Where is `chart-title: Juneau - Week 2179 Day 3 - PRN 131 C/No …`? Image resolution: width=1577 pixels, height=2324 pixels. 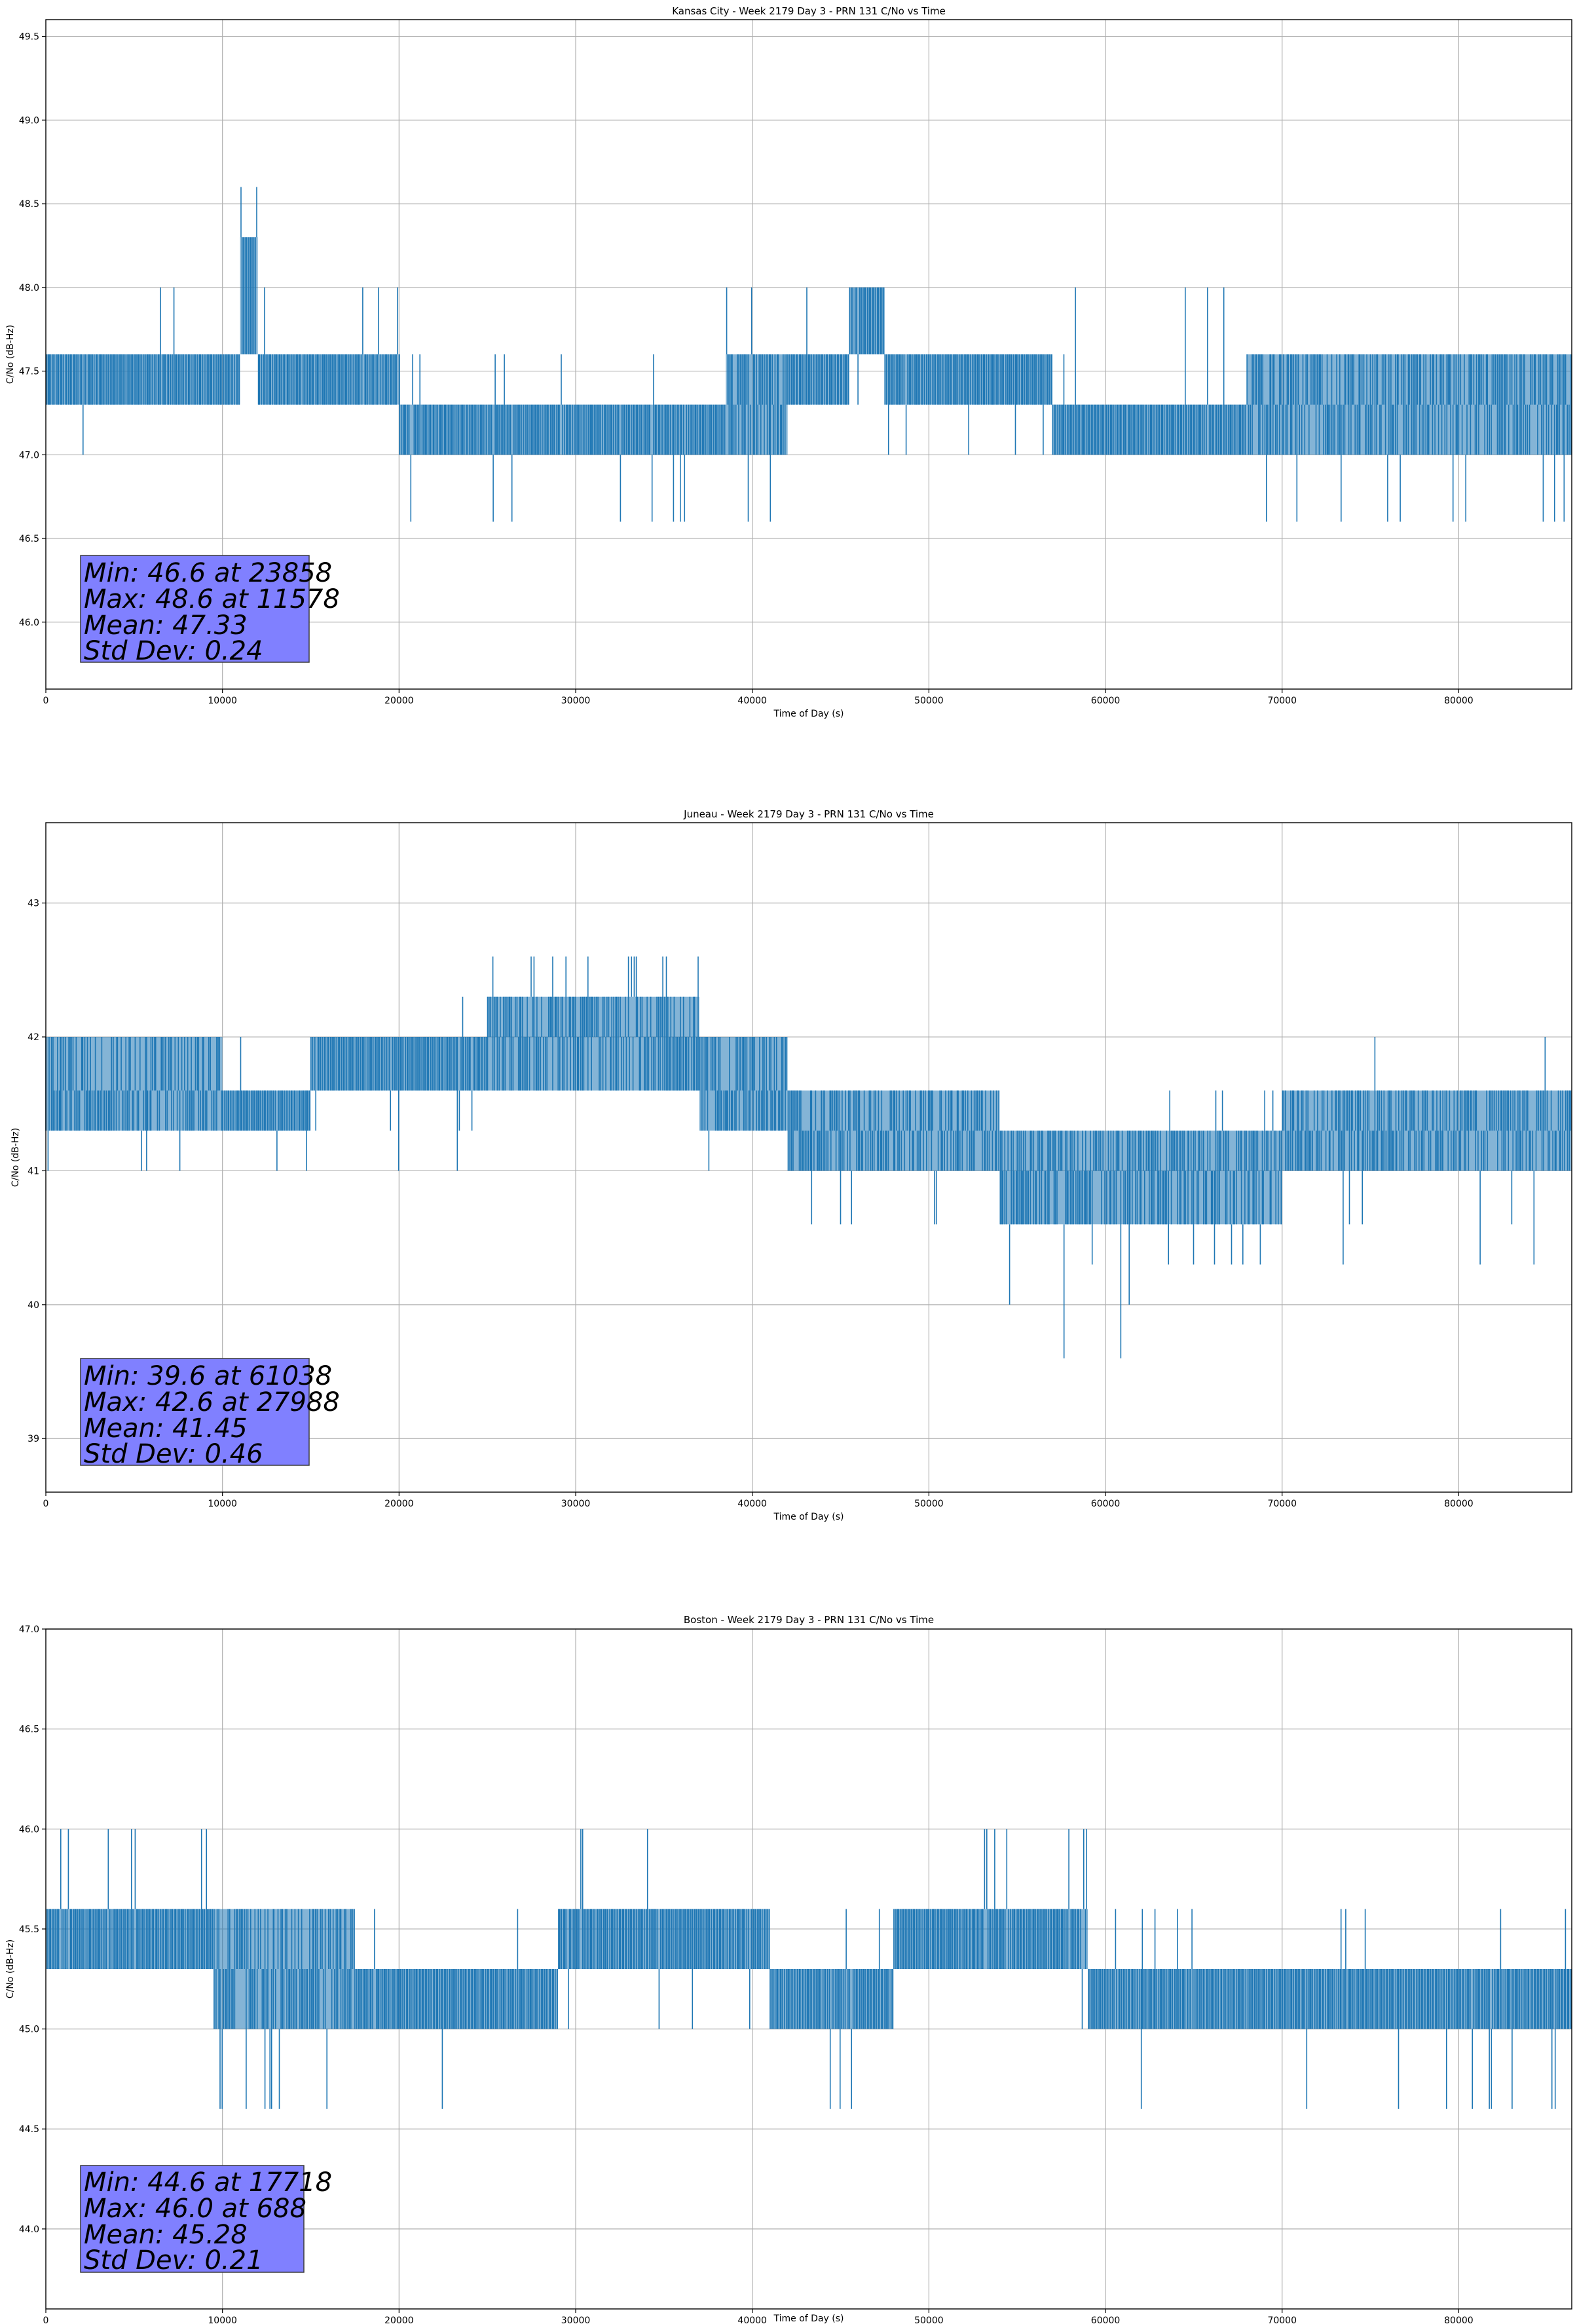
chart-title: Juneau - Week 2179 Day 3 - PRN 131 C/No … is located at coordinates (808, 814).